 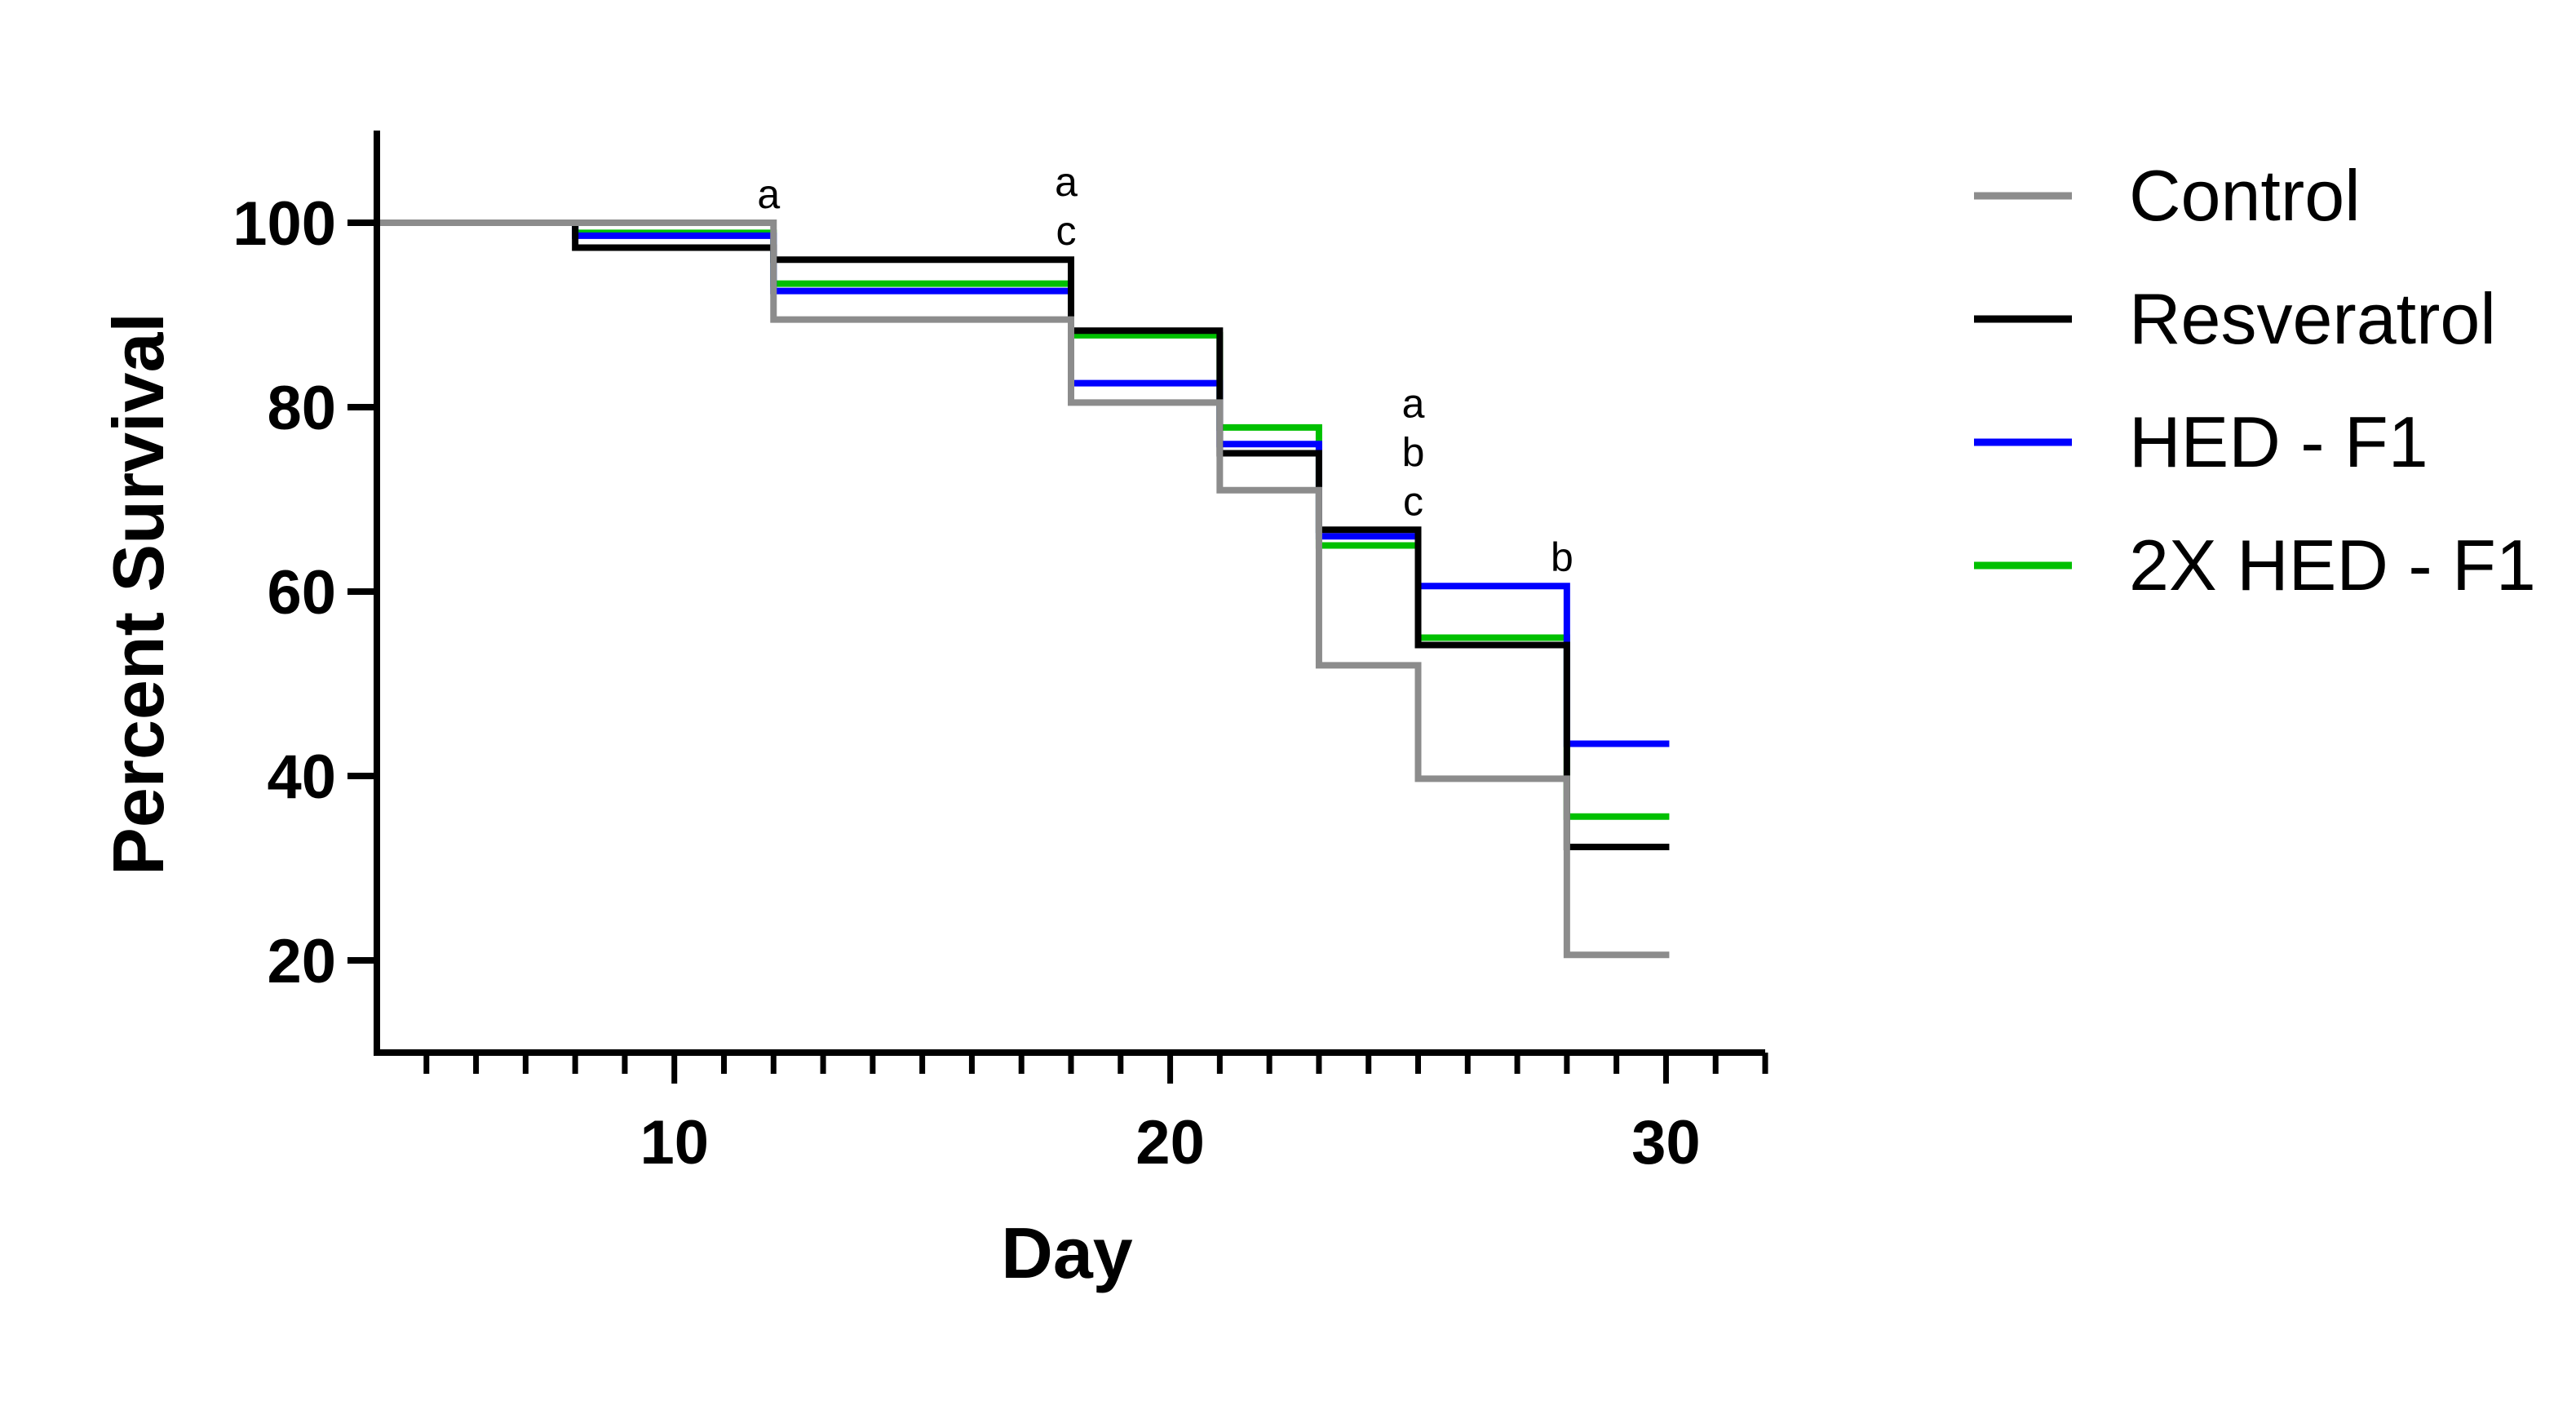 What do you see at coordinates (1170, 1142) in the screenshot?
I see `x-tick-label: 20` at bounding box center [1170, 1142].